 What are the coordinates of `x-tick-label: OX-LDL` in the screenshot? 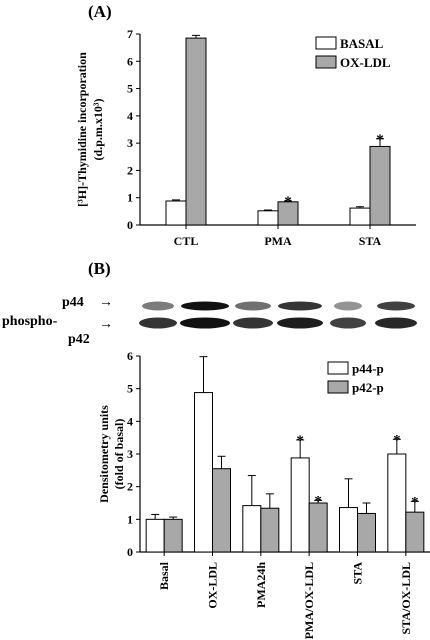 It's located at (213, 585).